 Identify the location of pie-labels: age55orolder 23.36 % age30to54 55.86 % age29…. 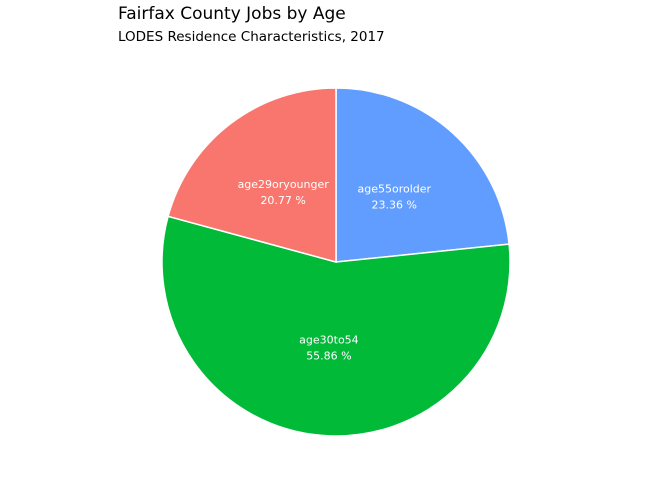
(335, 270).